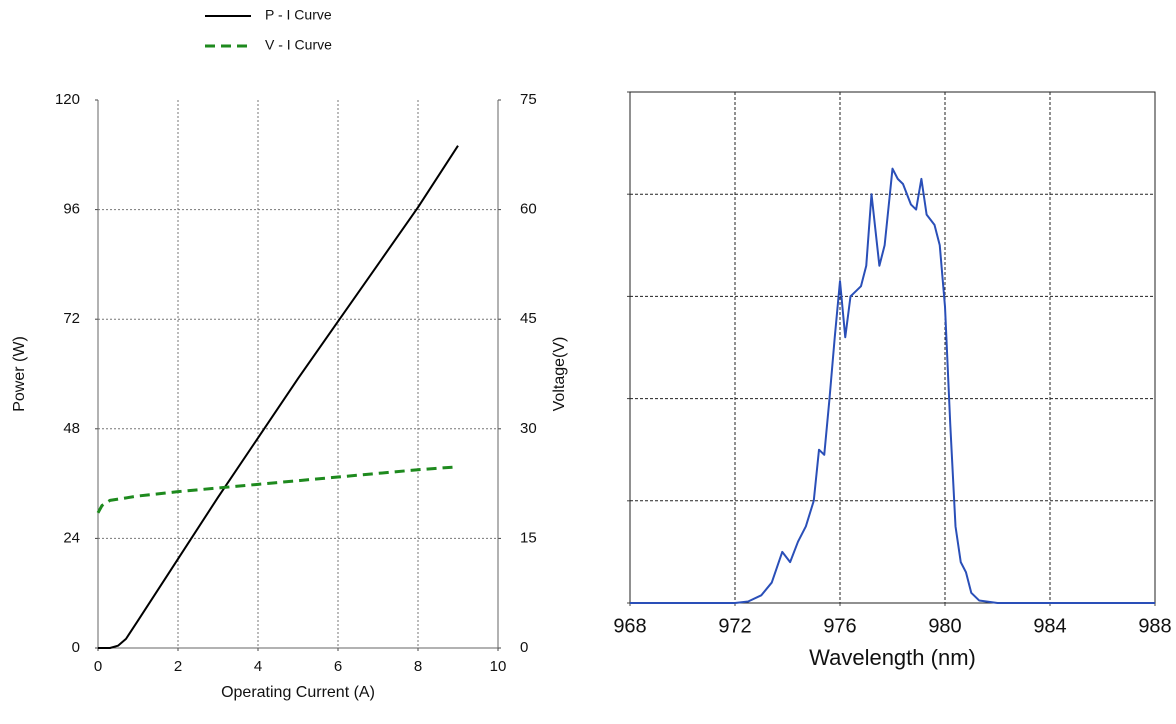 The image size is (1176, 724). I want to click on y2-tick-label: 0, so click(524, 647).